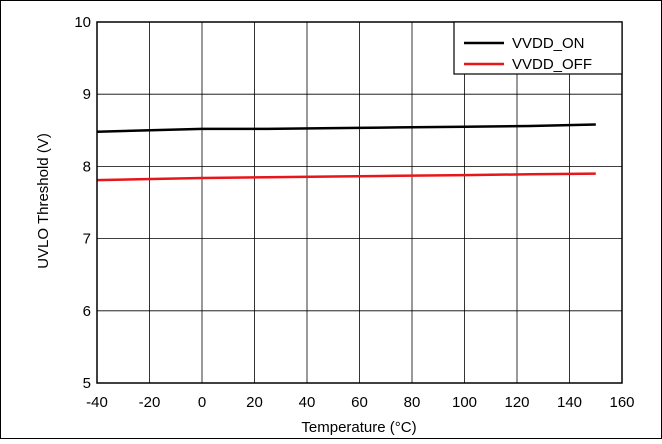  Describe the element at coordinates (43, 201) in the screenshot. I see `y-axis-label: UVLO Threshold (V)` at that location.